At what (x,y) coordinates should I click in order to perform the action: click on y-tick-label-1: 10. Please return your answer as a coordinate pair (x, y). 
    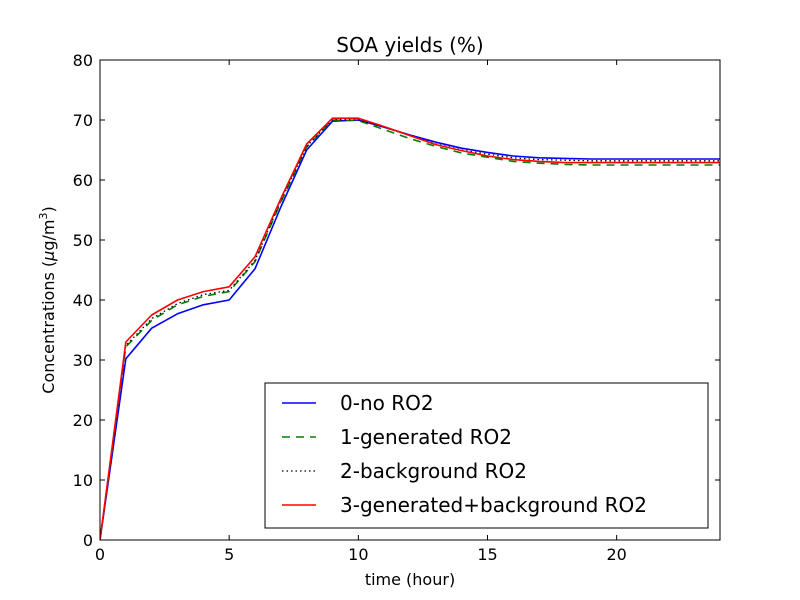
    Looking at the image, I should click on (83, 480).